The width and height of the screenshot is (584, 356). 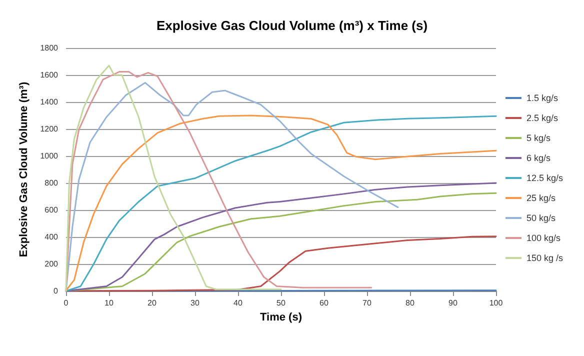 I want to click on x-tick-label: 80, so click(x=410, y=303).